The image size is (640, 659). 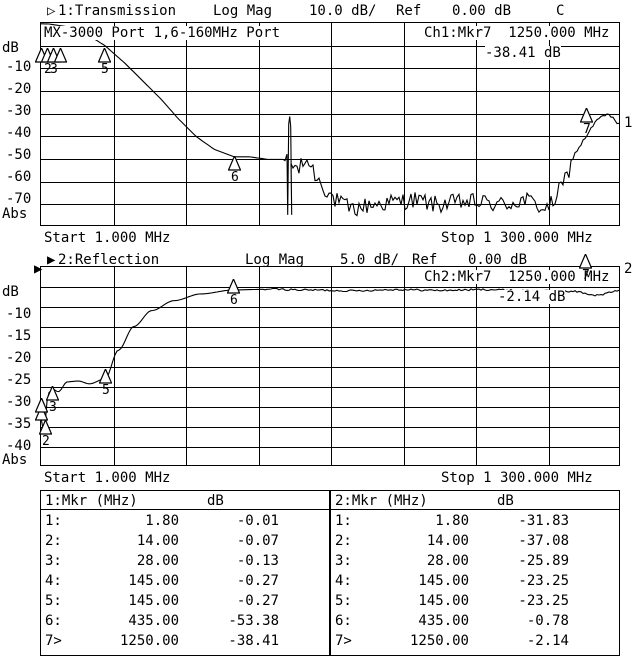 What do you see at coordinates (243, 11) in the screenshot?
I see `channel1-format: Log Mag` at bounding box center [243, 11].